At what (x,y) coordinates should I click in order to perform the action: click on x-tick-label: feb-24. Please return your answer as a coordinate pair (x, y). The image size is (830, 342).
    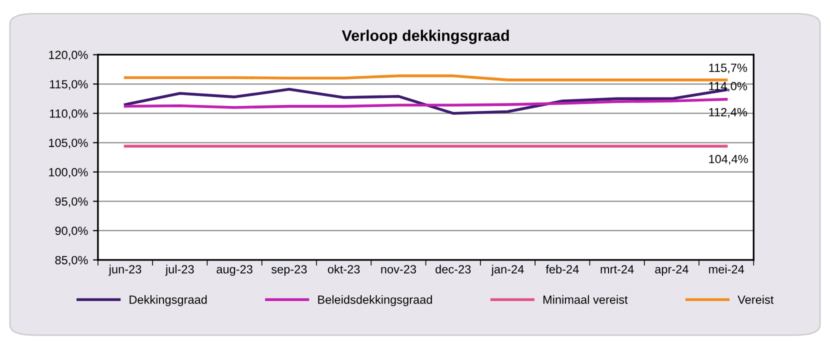
    Looking at the image, I should click on (562, 269).